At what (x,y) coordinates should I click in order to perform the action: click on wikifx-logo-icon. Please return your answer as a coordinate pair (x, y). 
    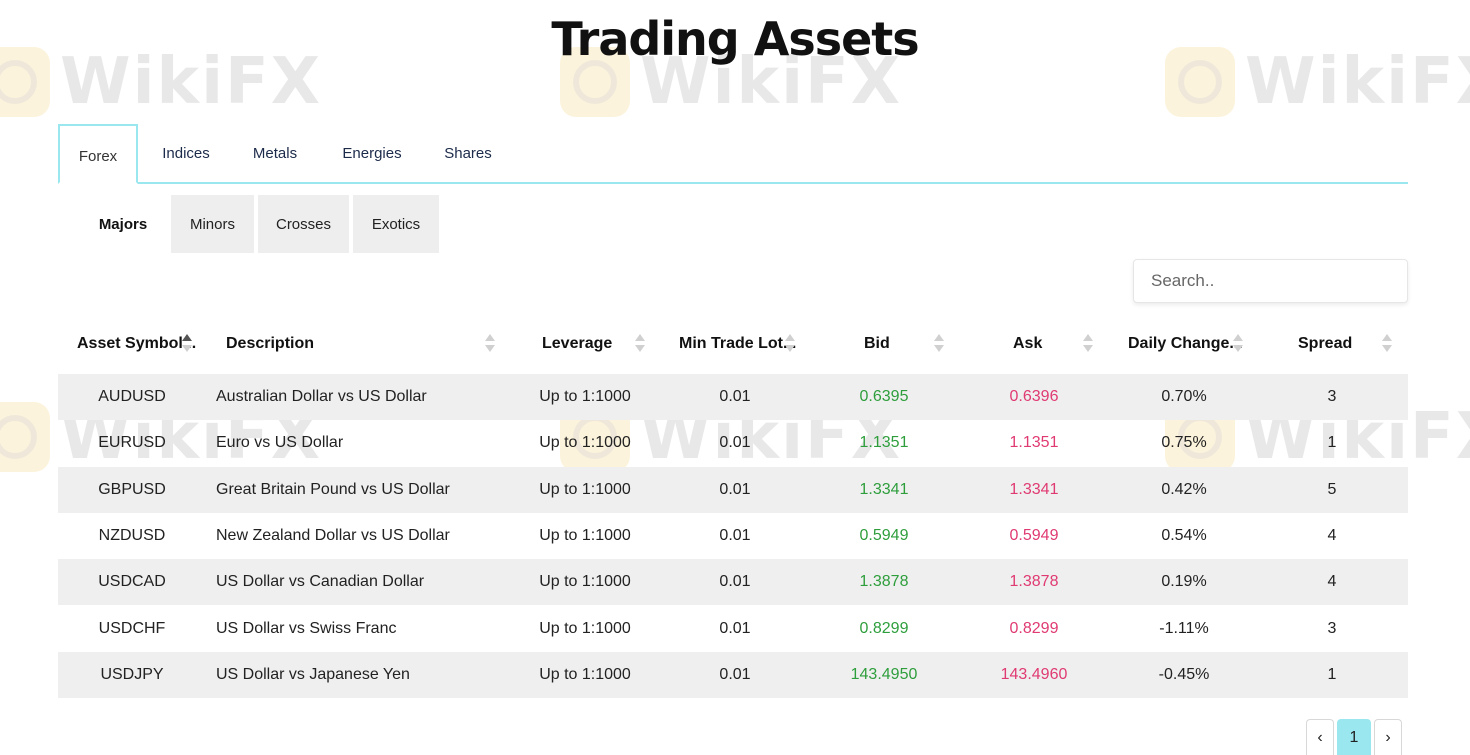
    Looking at the image, I should click on (25, 437).